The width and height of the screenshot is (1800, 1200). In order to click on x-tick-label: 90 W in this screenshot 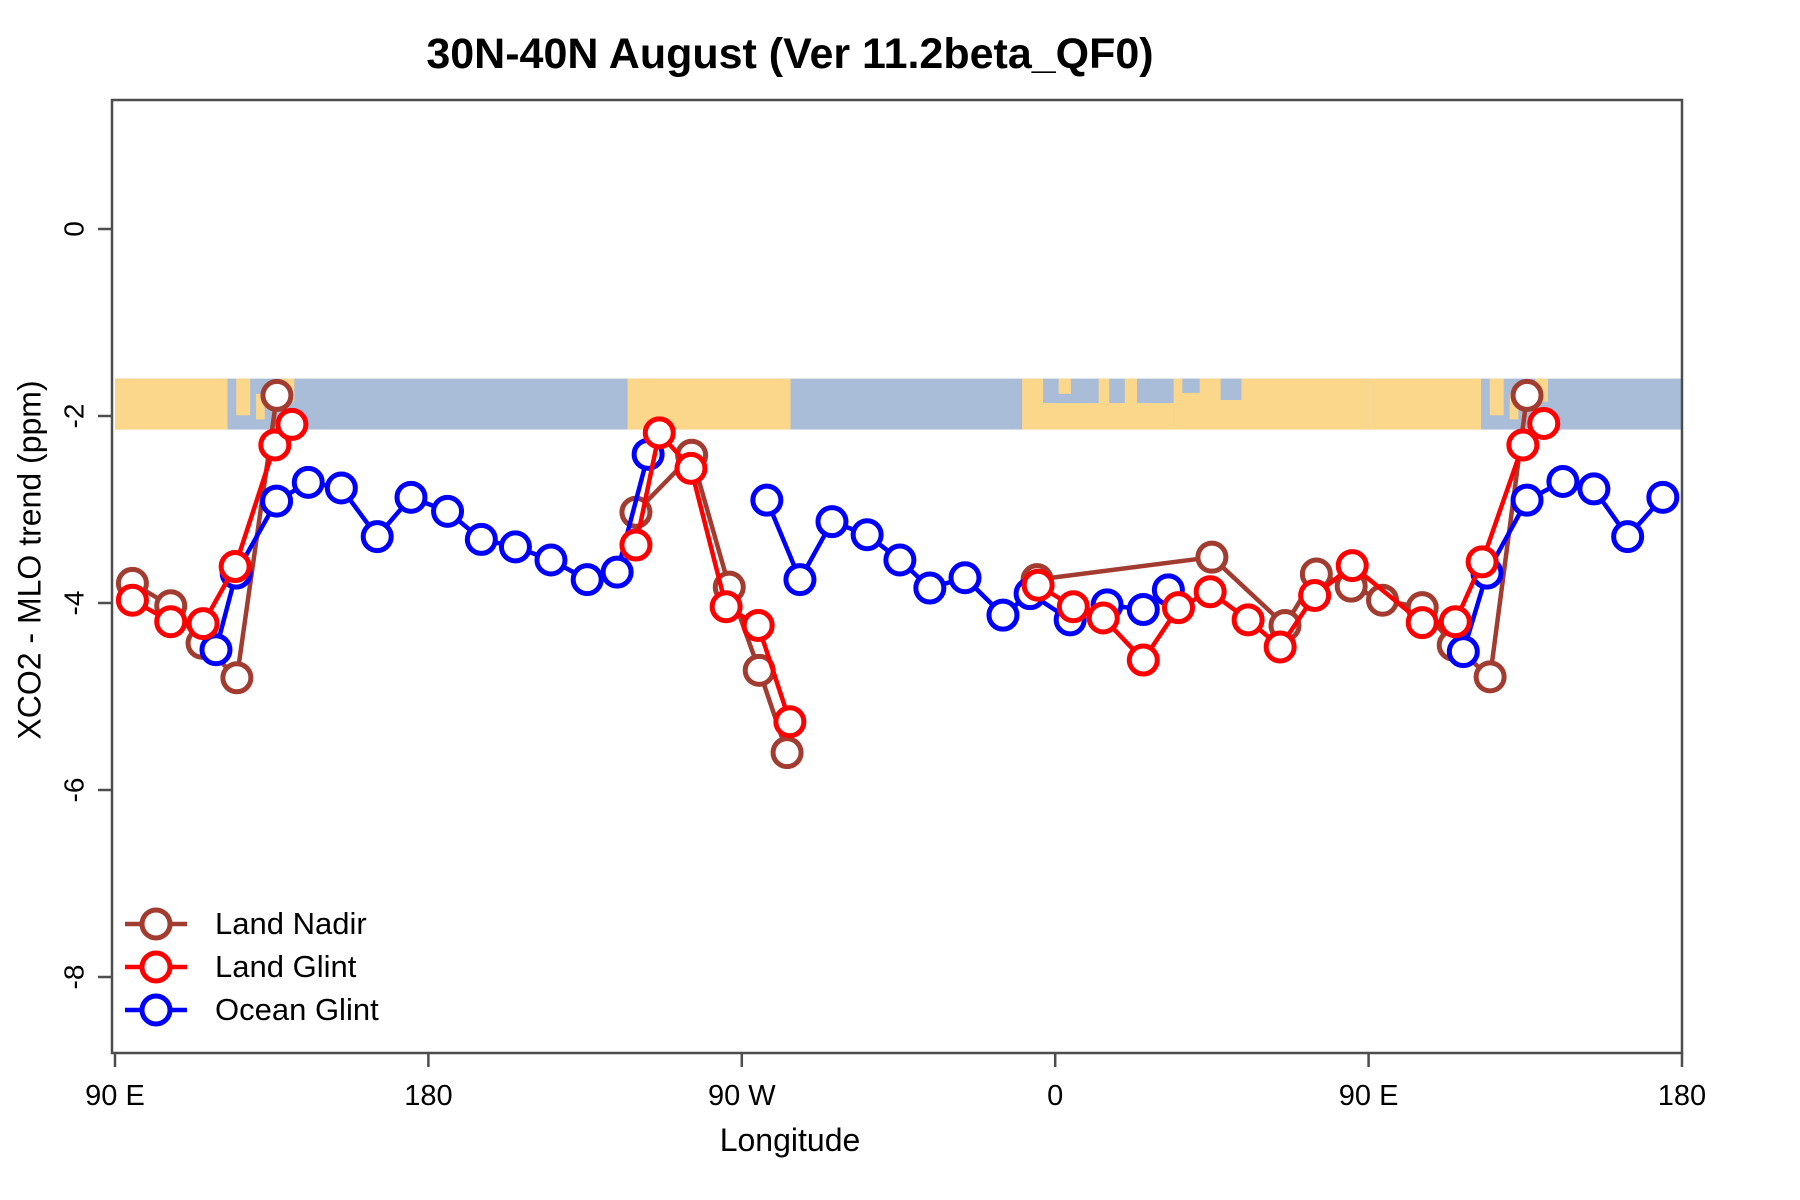, I will do `click(742, 1096)`.